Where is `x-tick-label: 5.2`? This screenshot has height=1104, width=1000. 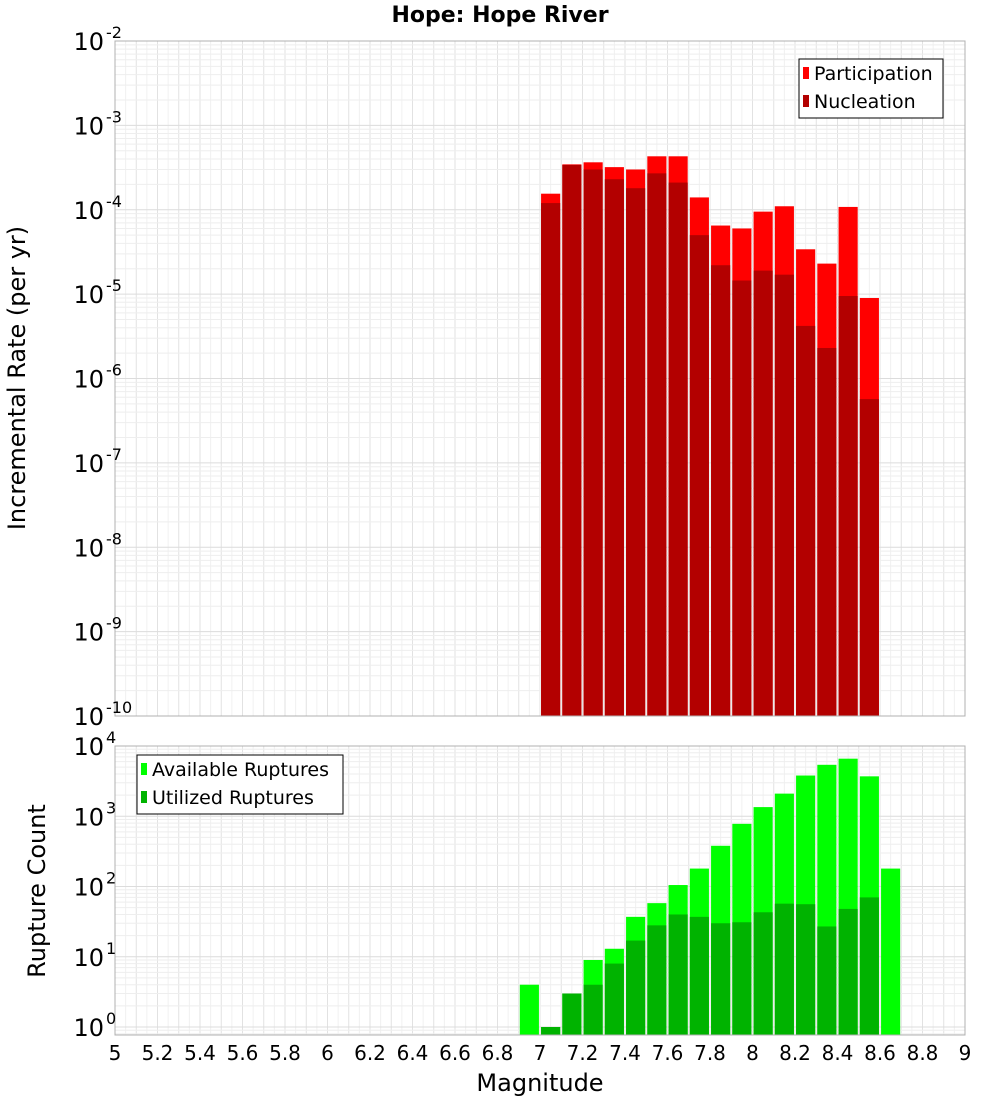
x-tick-label: 5.2 is located at coordinates (158, 1053).